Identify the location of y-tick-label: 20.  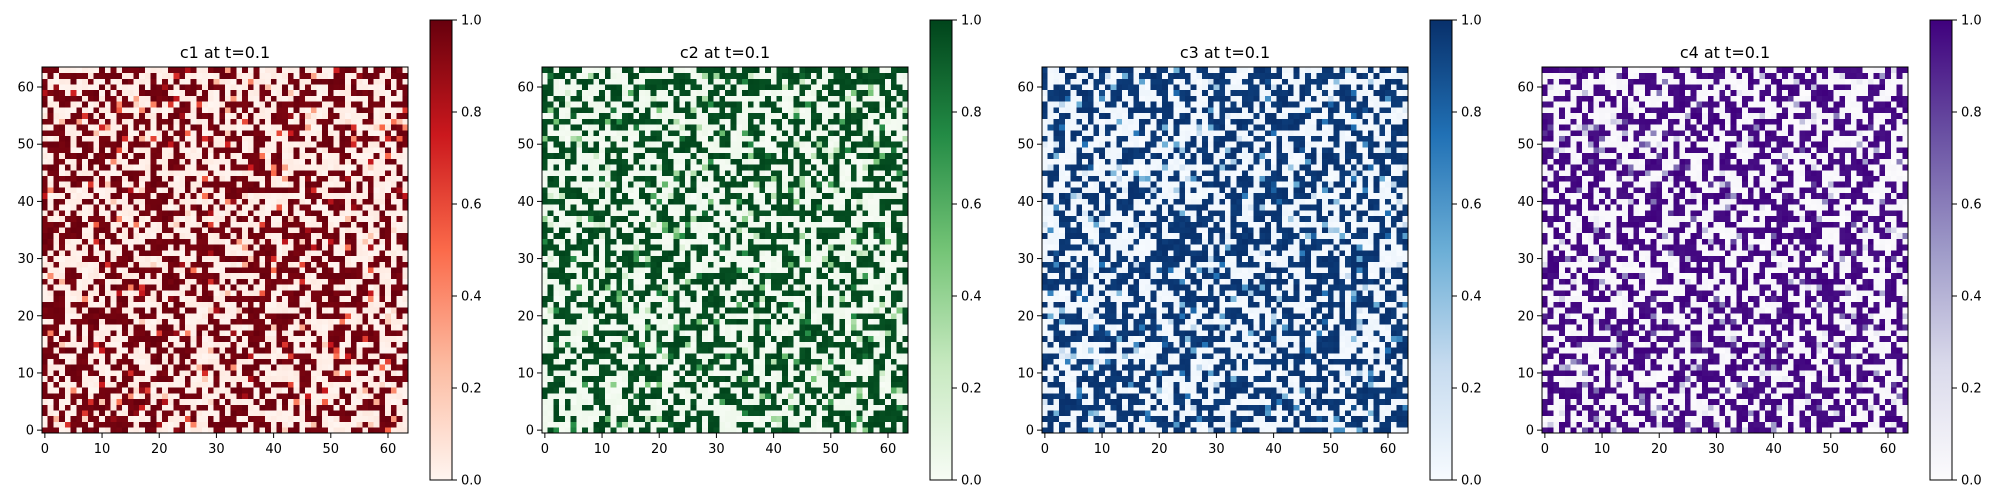
(25, 316).